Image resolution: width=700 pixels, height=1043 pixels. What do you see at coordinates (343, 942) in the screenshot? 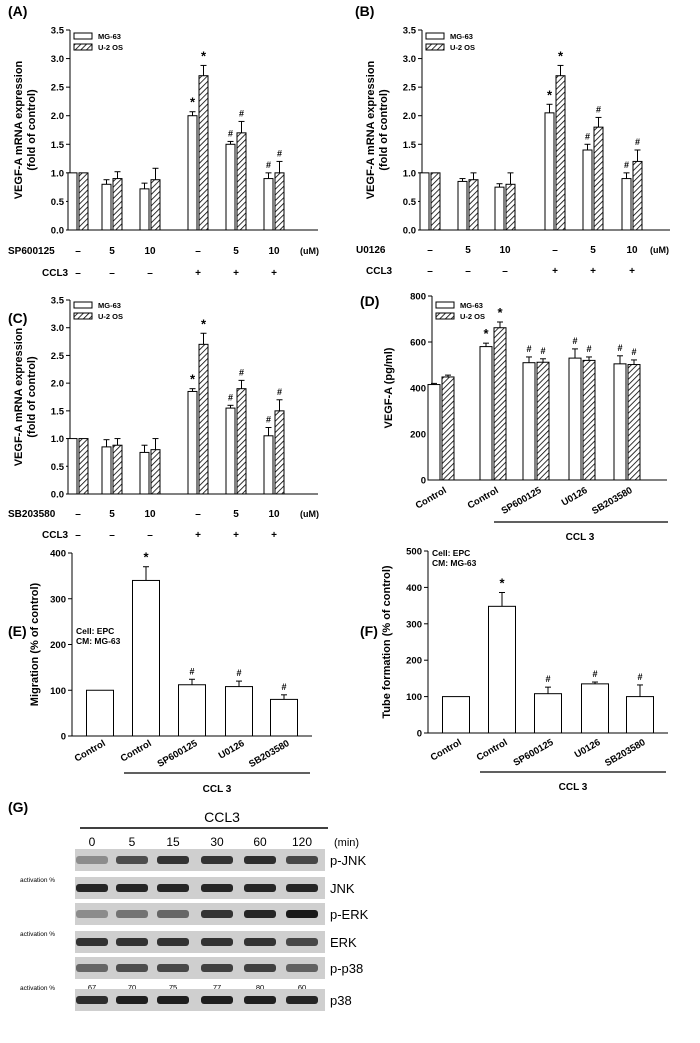
I see `band-label: ERK` at bounding box center [343, 942].